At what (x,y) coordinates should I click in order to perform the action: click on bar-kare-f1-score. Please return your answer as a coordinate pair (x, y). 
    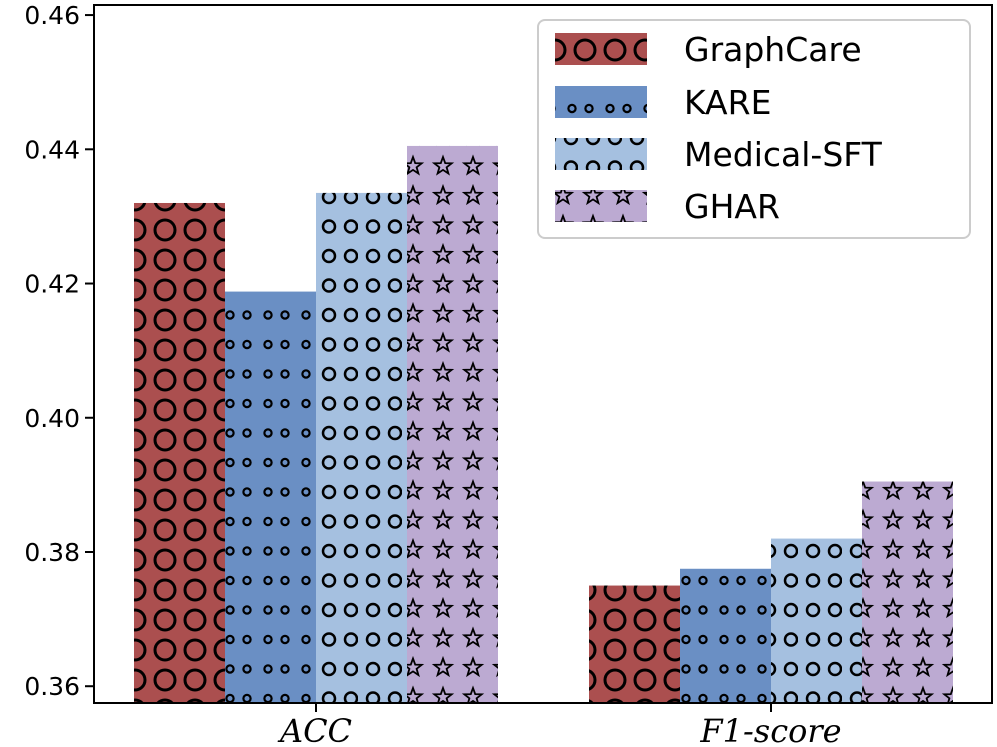
    Looking at the image, I should click on (725, 635).